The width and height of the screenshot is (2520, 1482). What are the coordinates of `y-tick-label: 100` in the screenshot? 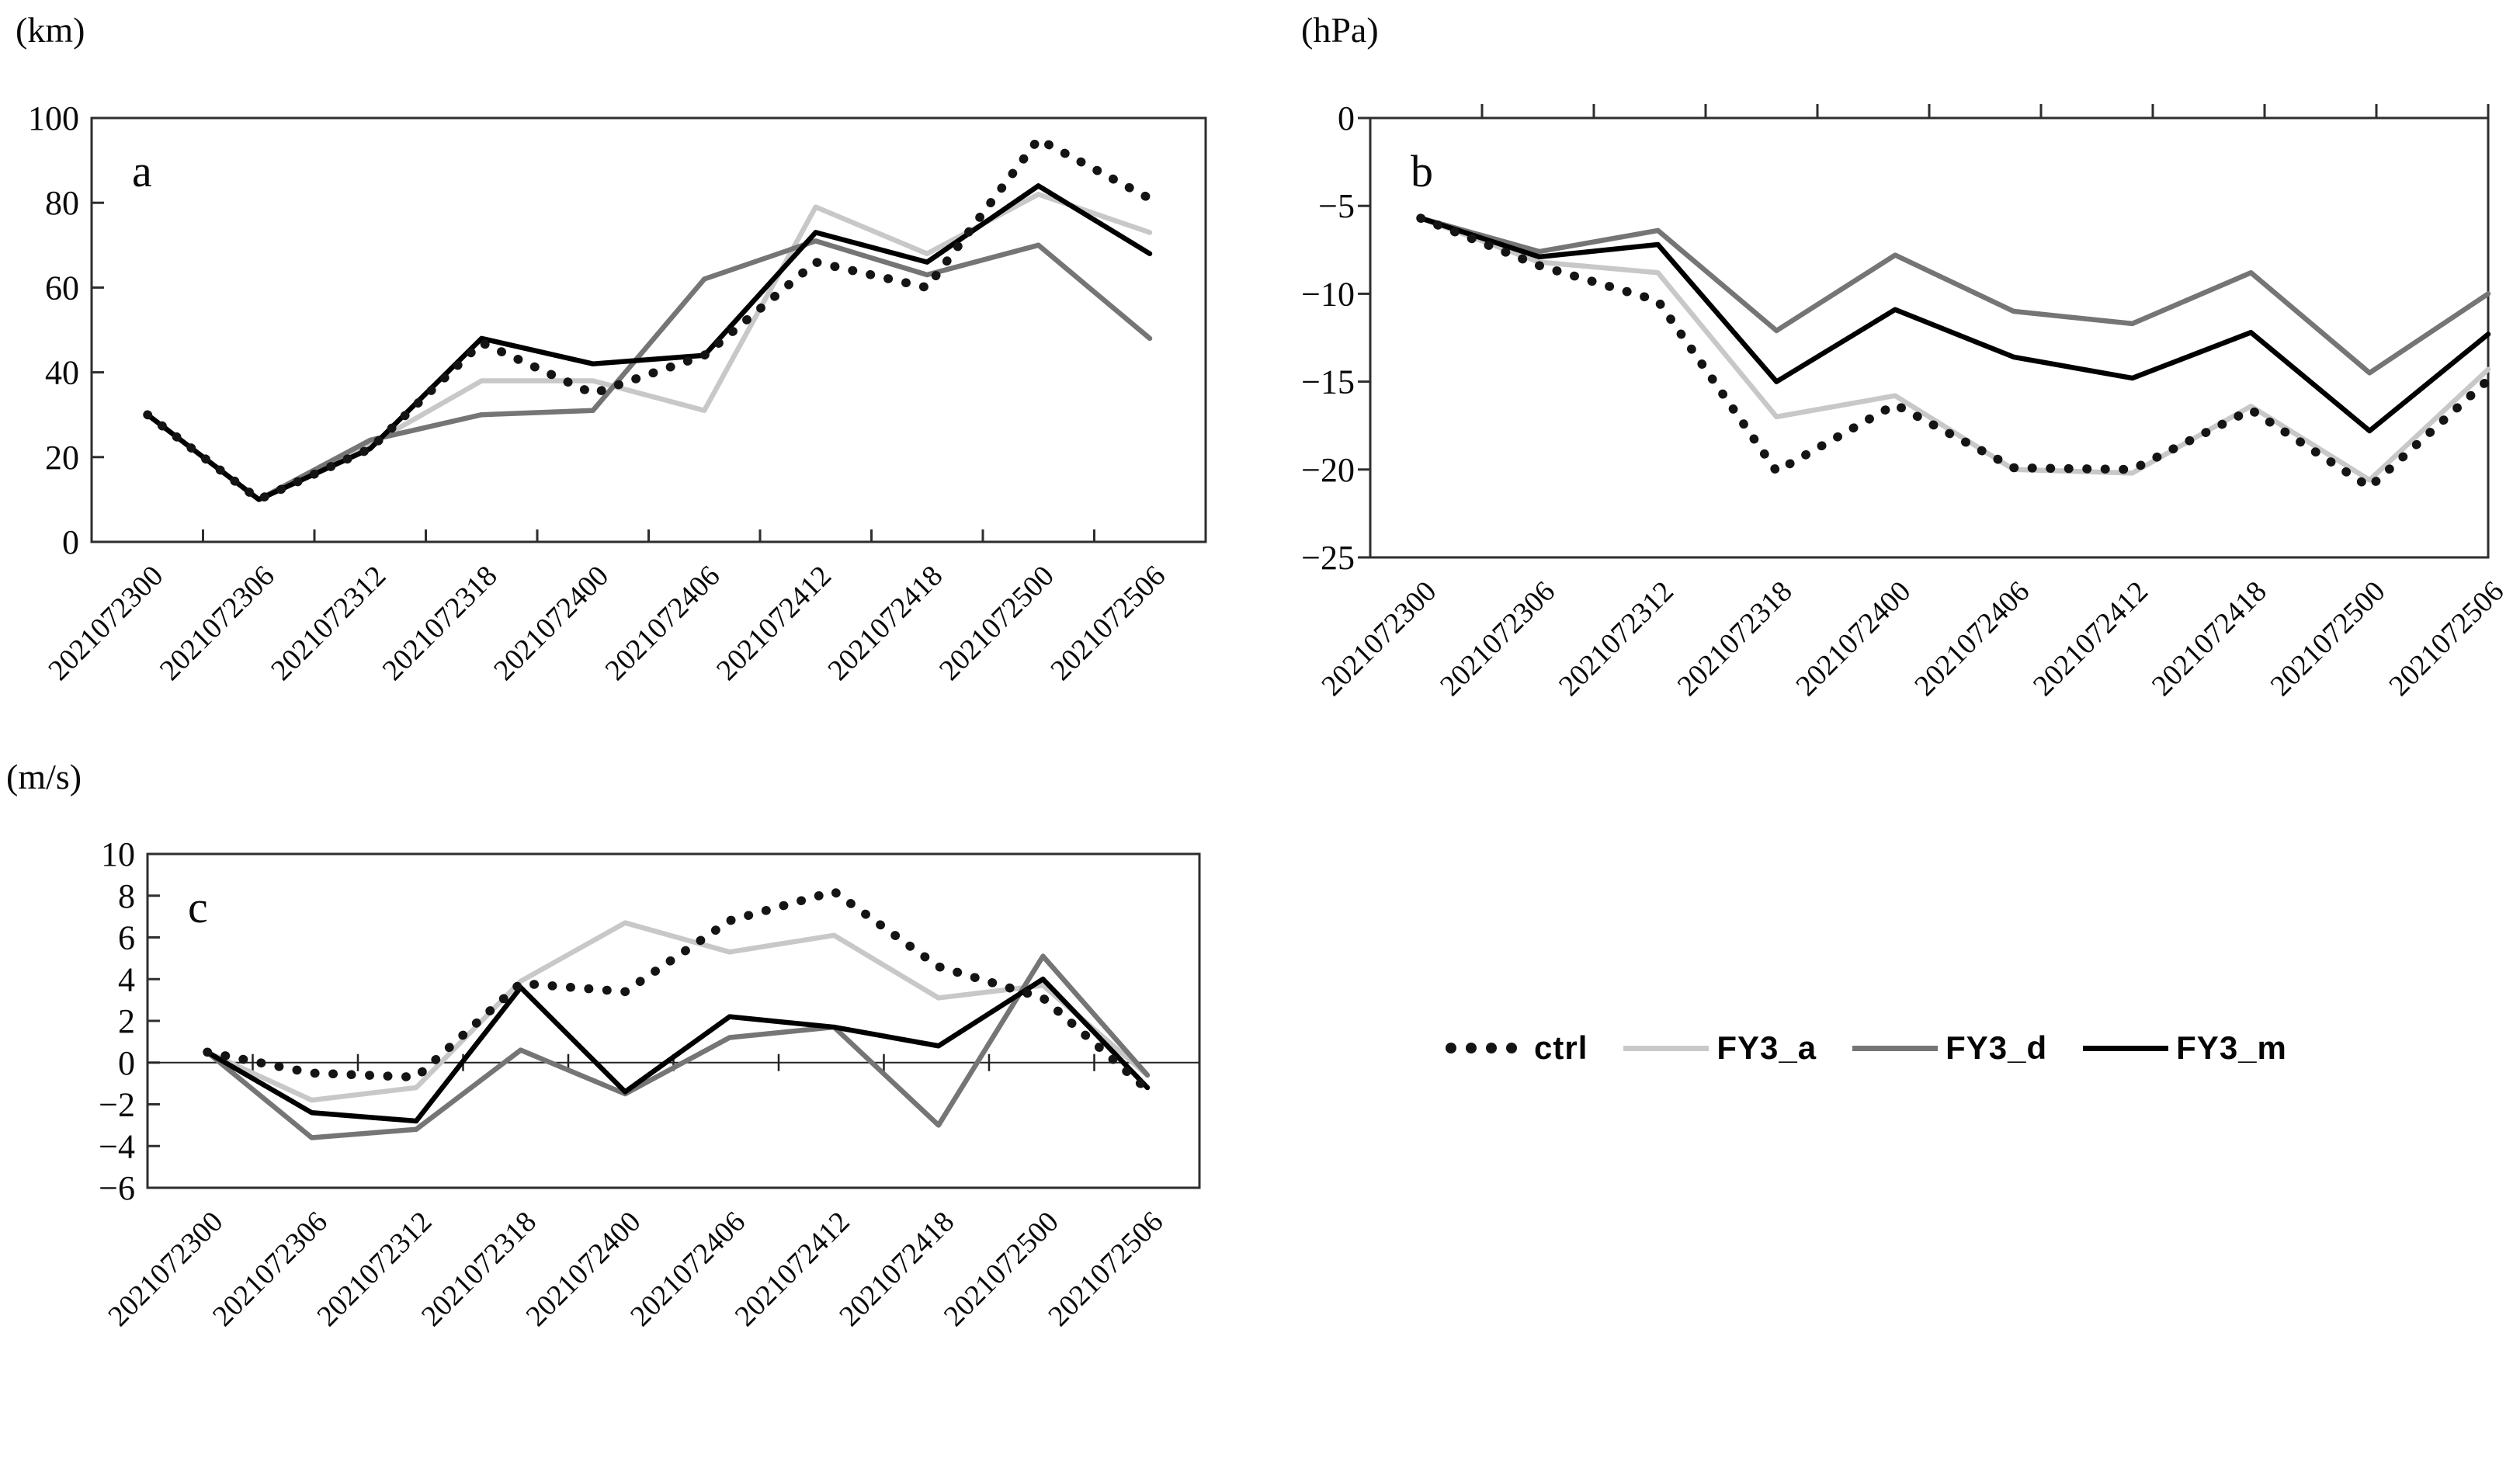 It's located at (53, 118).